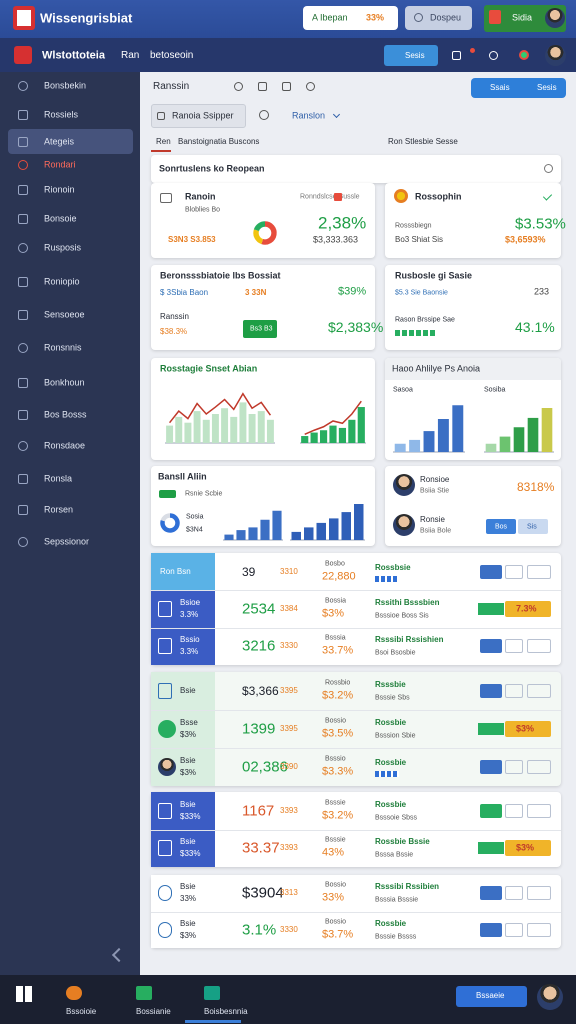 This screenshot has width=576, height=1024. What do you see at coordinates (64, 382) in the screenshot?
I see `sidebar-item: Bonkhoun` at bounding box center [64, 382].